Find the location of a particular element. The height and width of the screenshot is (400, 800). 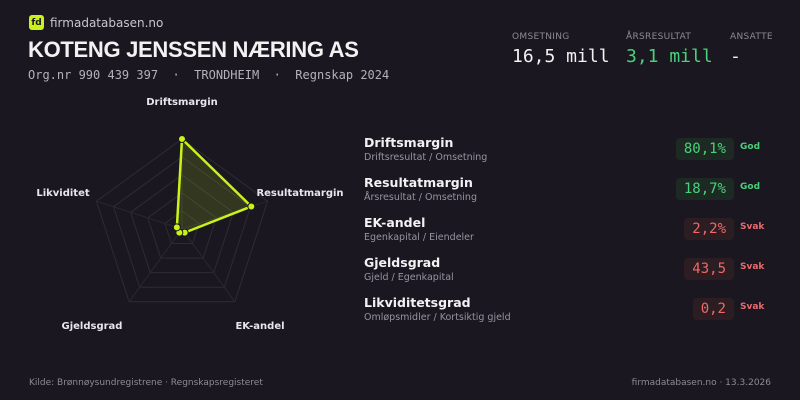

kpi-ansatte: ANSATTE - is located at coordinates (751, 49).